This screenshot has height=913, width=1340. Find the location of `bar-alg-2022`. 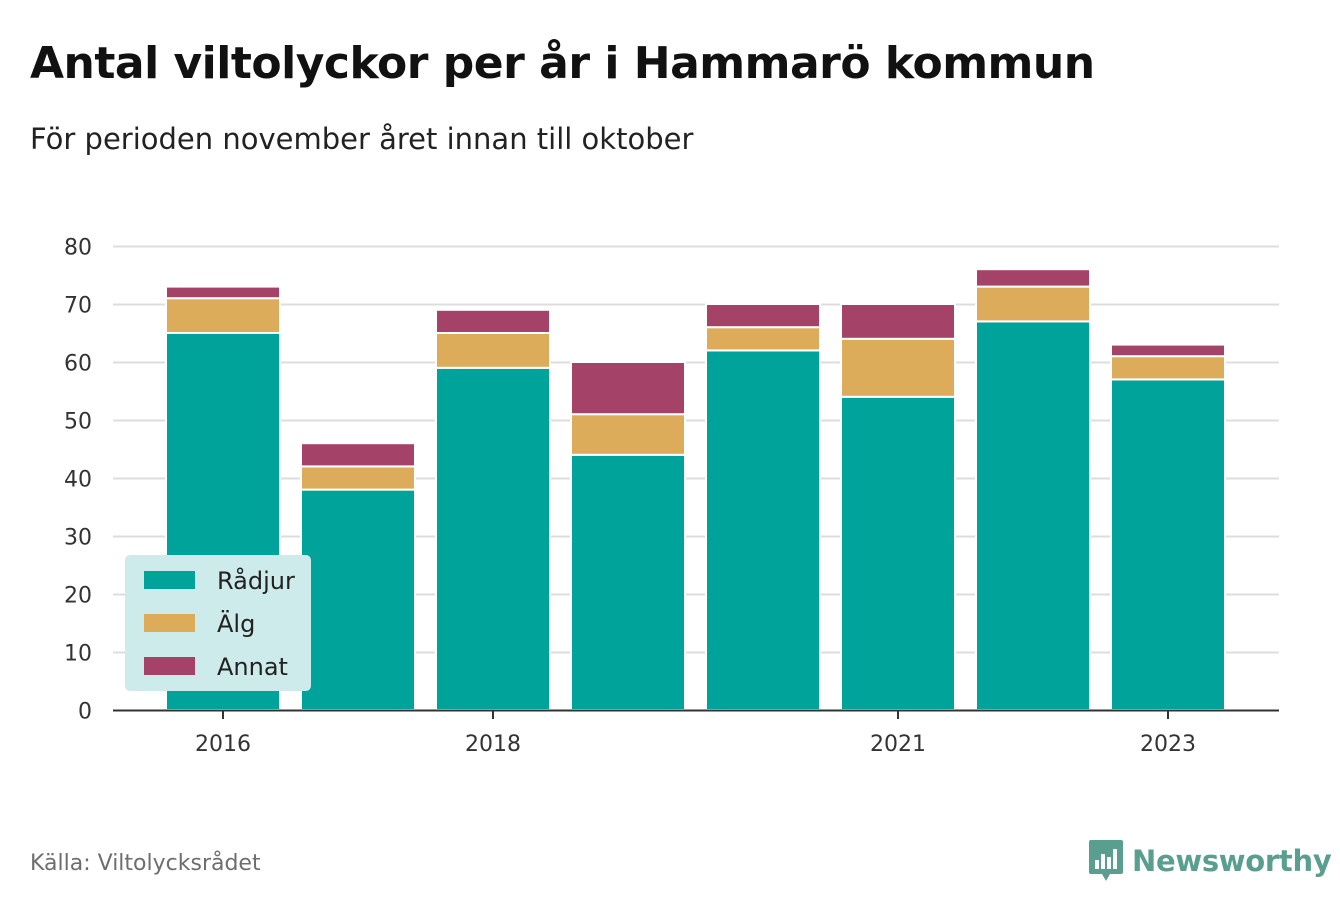

bar-alg-2022 is located at coordinates (1033, 304).